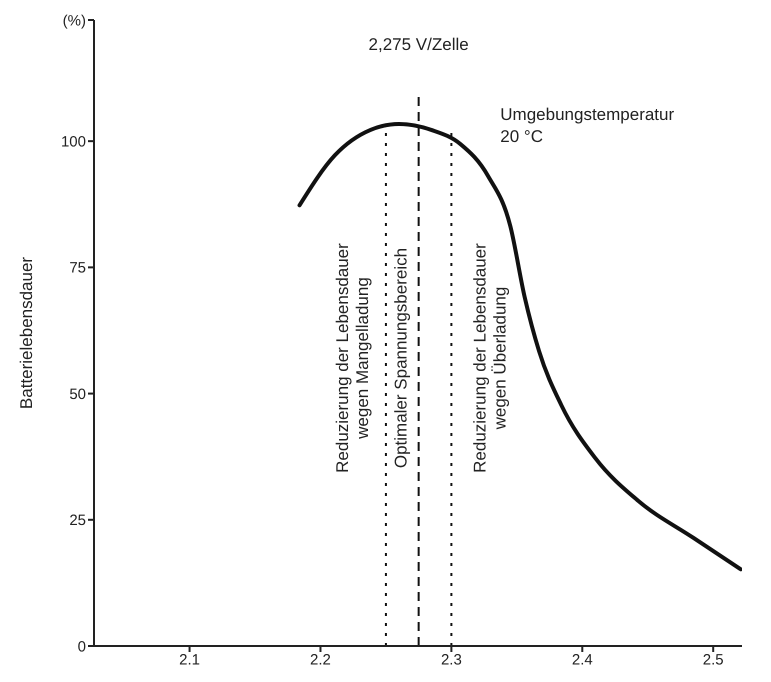 The height and width of the screenshot is (682, 771). Describe the element at coordinates (77, 394) in the screenshot. I see `y-tick-label: 50` at that location.